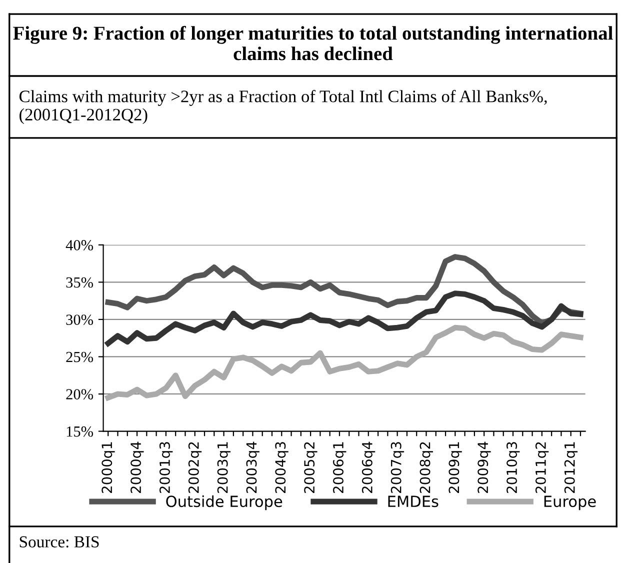 The image size is (626, 563). I want to click on x-tick-label: 2006q1, so click(339, 467).